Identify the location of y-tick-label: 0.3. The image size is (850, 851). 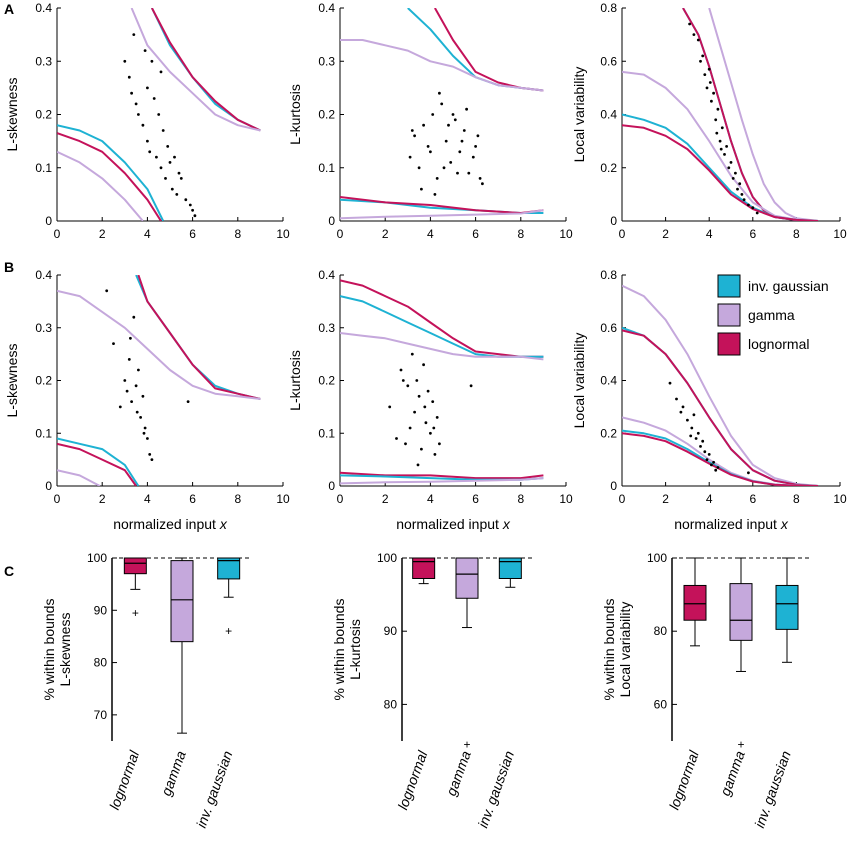
(326, 328).